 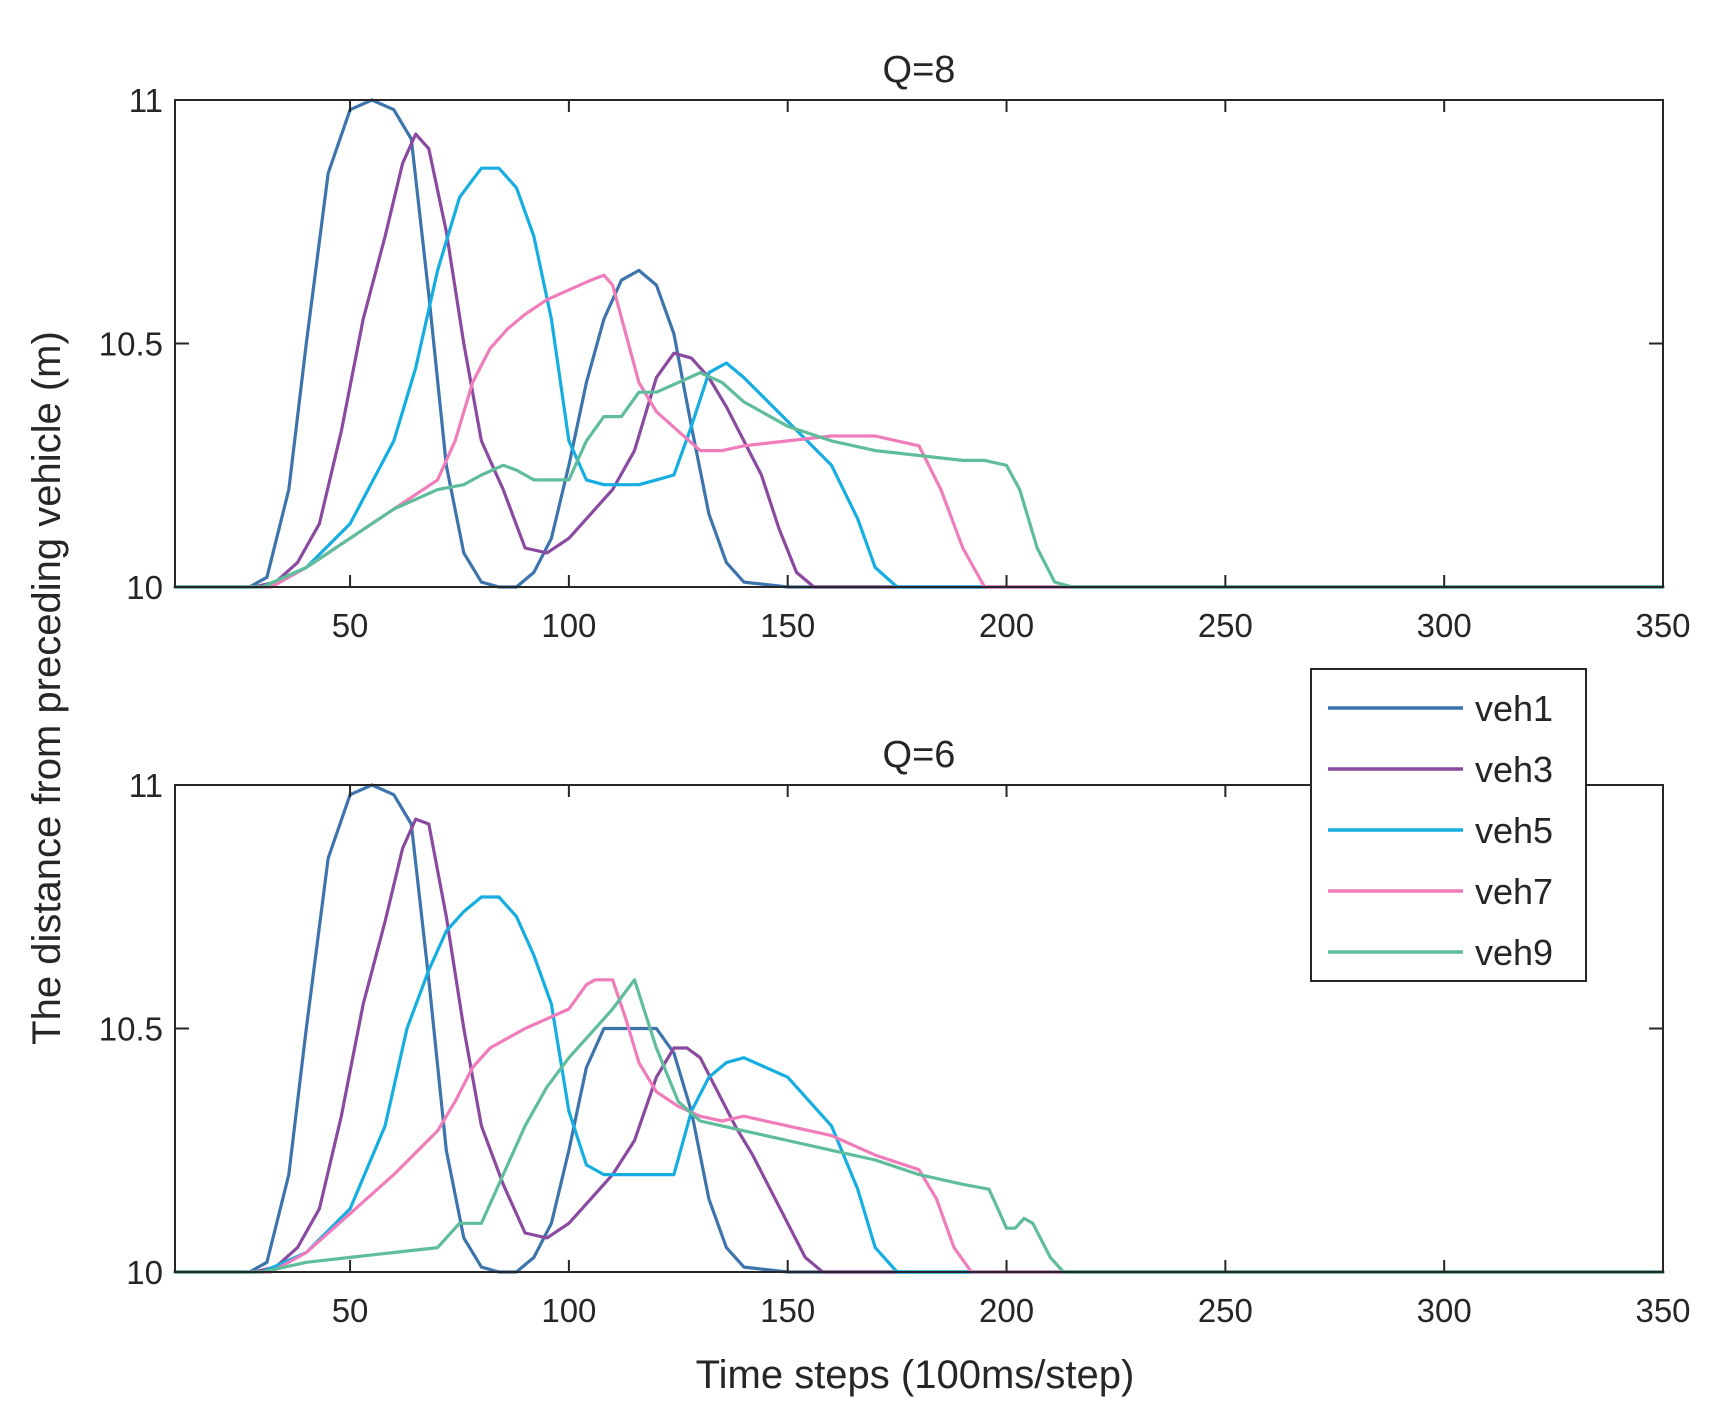 I want to click on y-tick-label-q8: 10.5, so click(x=131, y=344).